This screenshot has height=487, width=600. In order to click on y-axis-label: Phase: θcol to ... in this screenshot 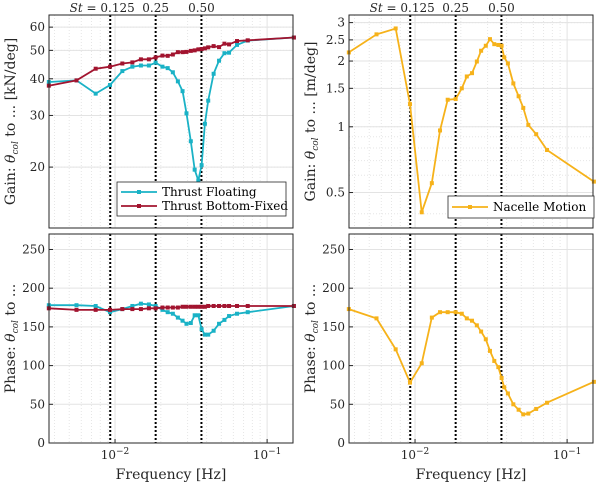, I will do `click(312, 339)`.